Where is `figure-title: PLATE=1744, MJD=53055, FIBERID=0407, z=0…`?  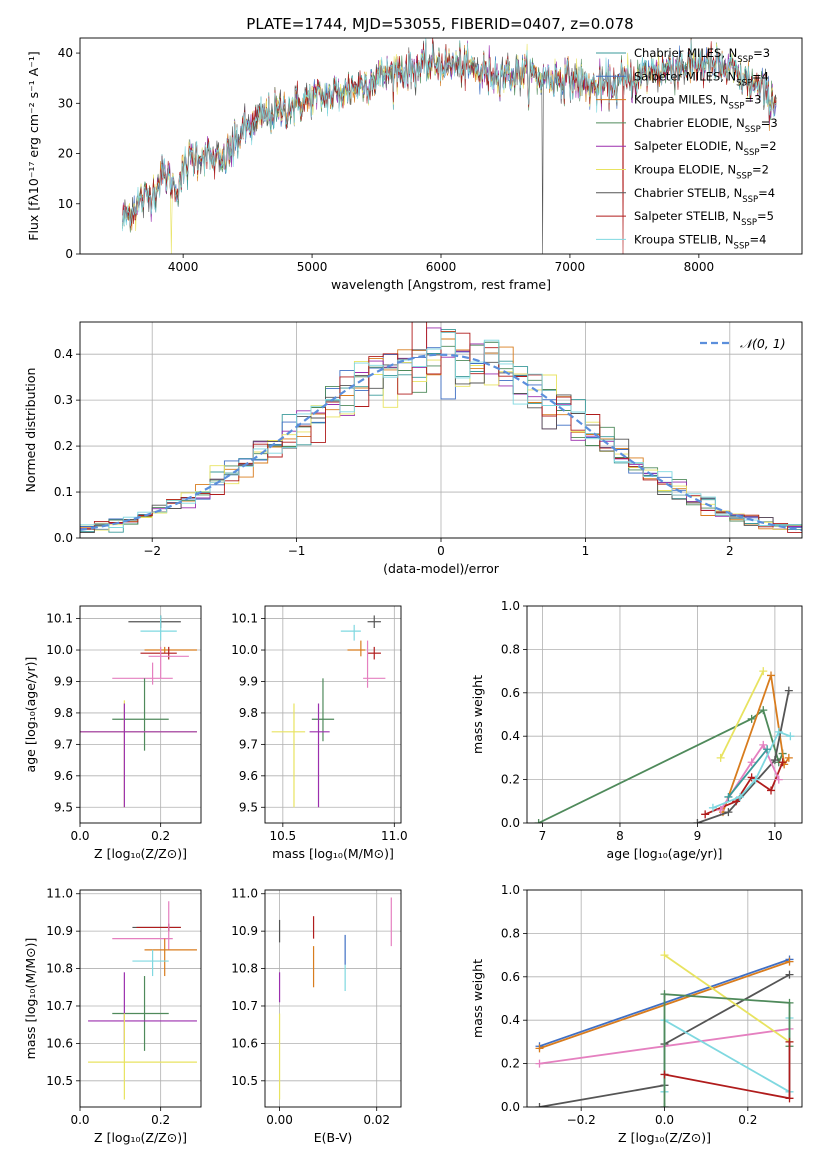 figure-title: PLATE=1744, MJD=53055, FIBERID=0407, z=0… is located at coordinates (439, 24).